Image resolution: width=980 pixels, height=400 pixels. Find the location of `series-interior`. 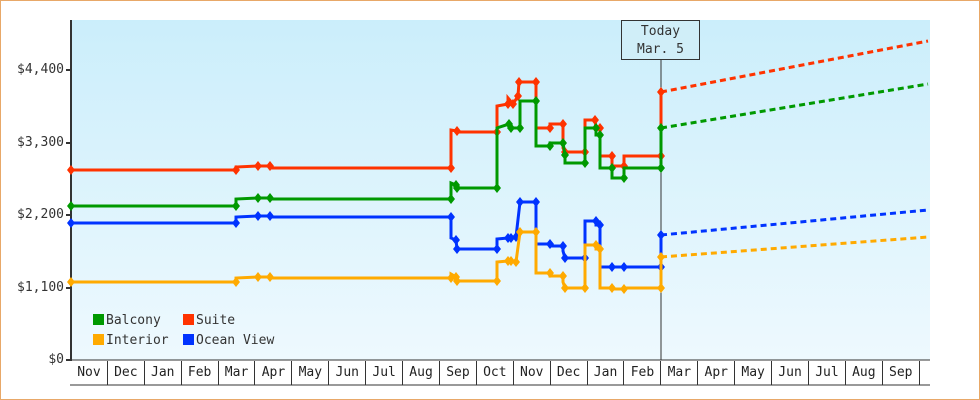

series-interior is located at coordinates (498, 260).